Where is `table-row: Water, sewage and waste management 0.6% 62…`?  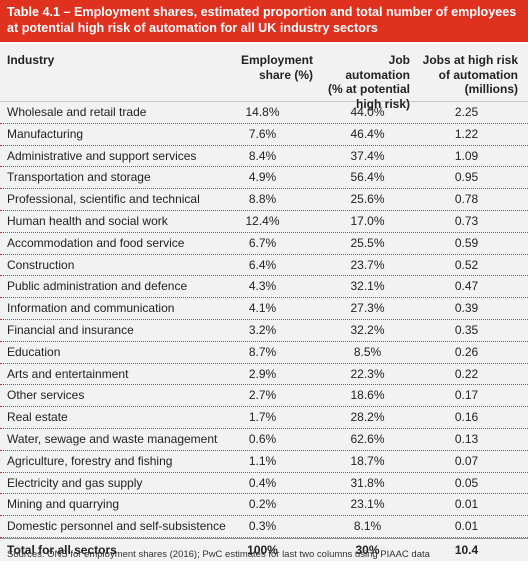 table-row: Water, sewage and waste management 0.6% 62… is located at coordinates (264, 440).